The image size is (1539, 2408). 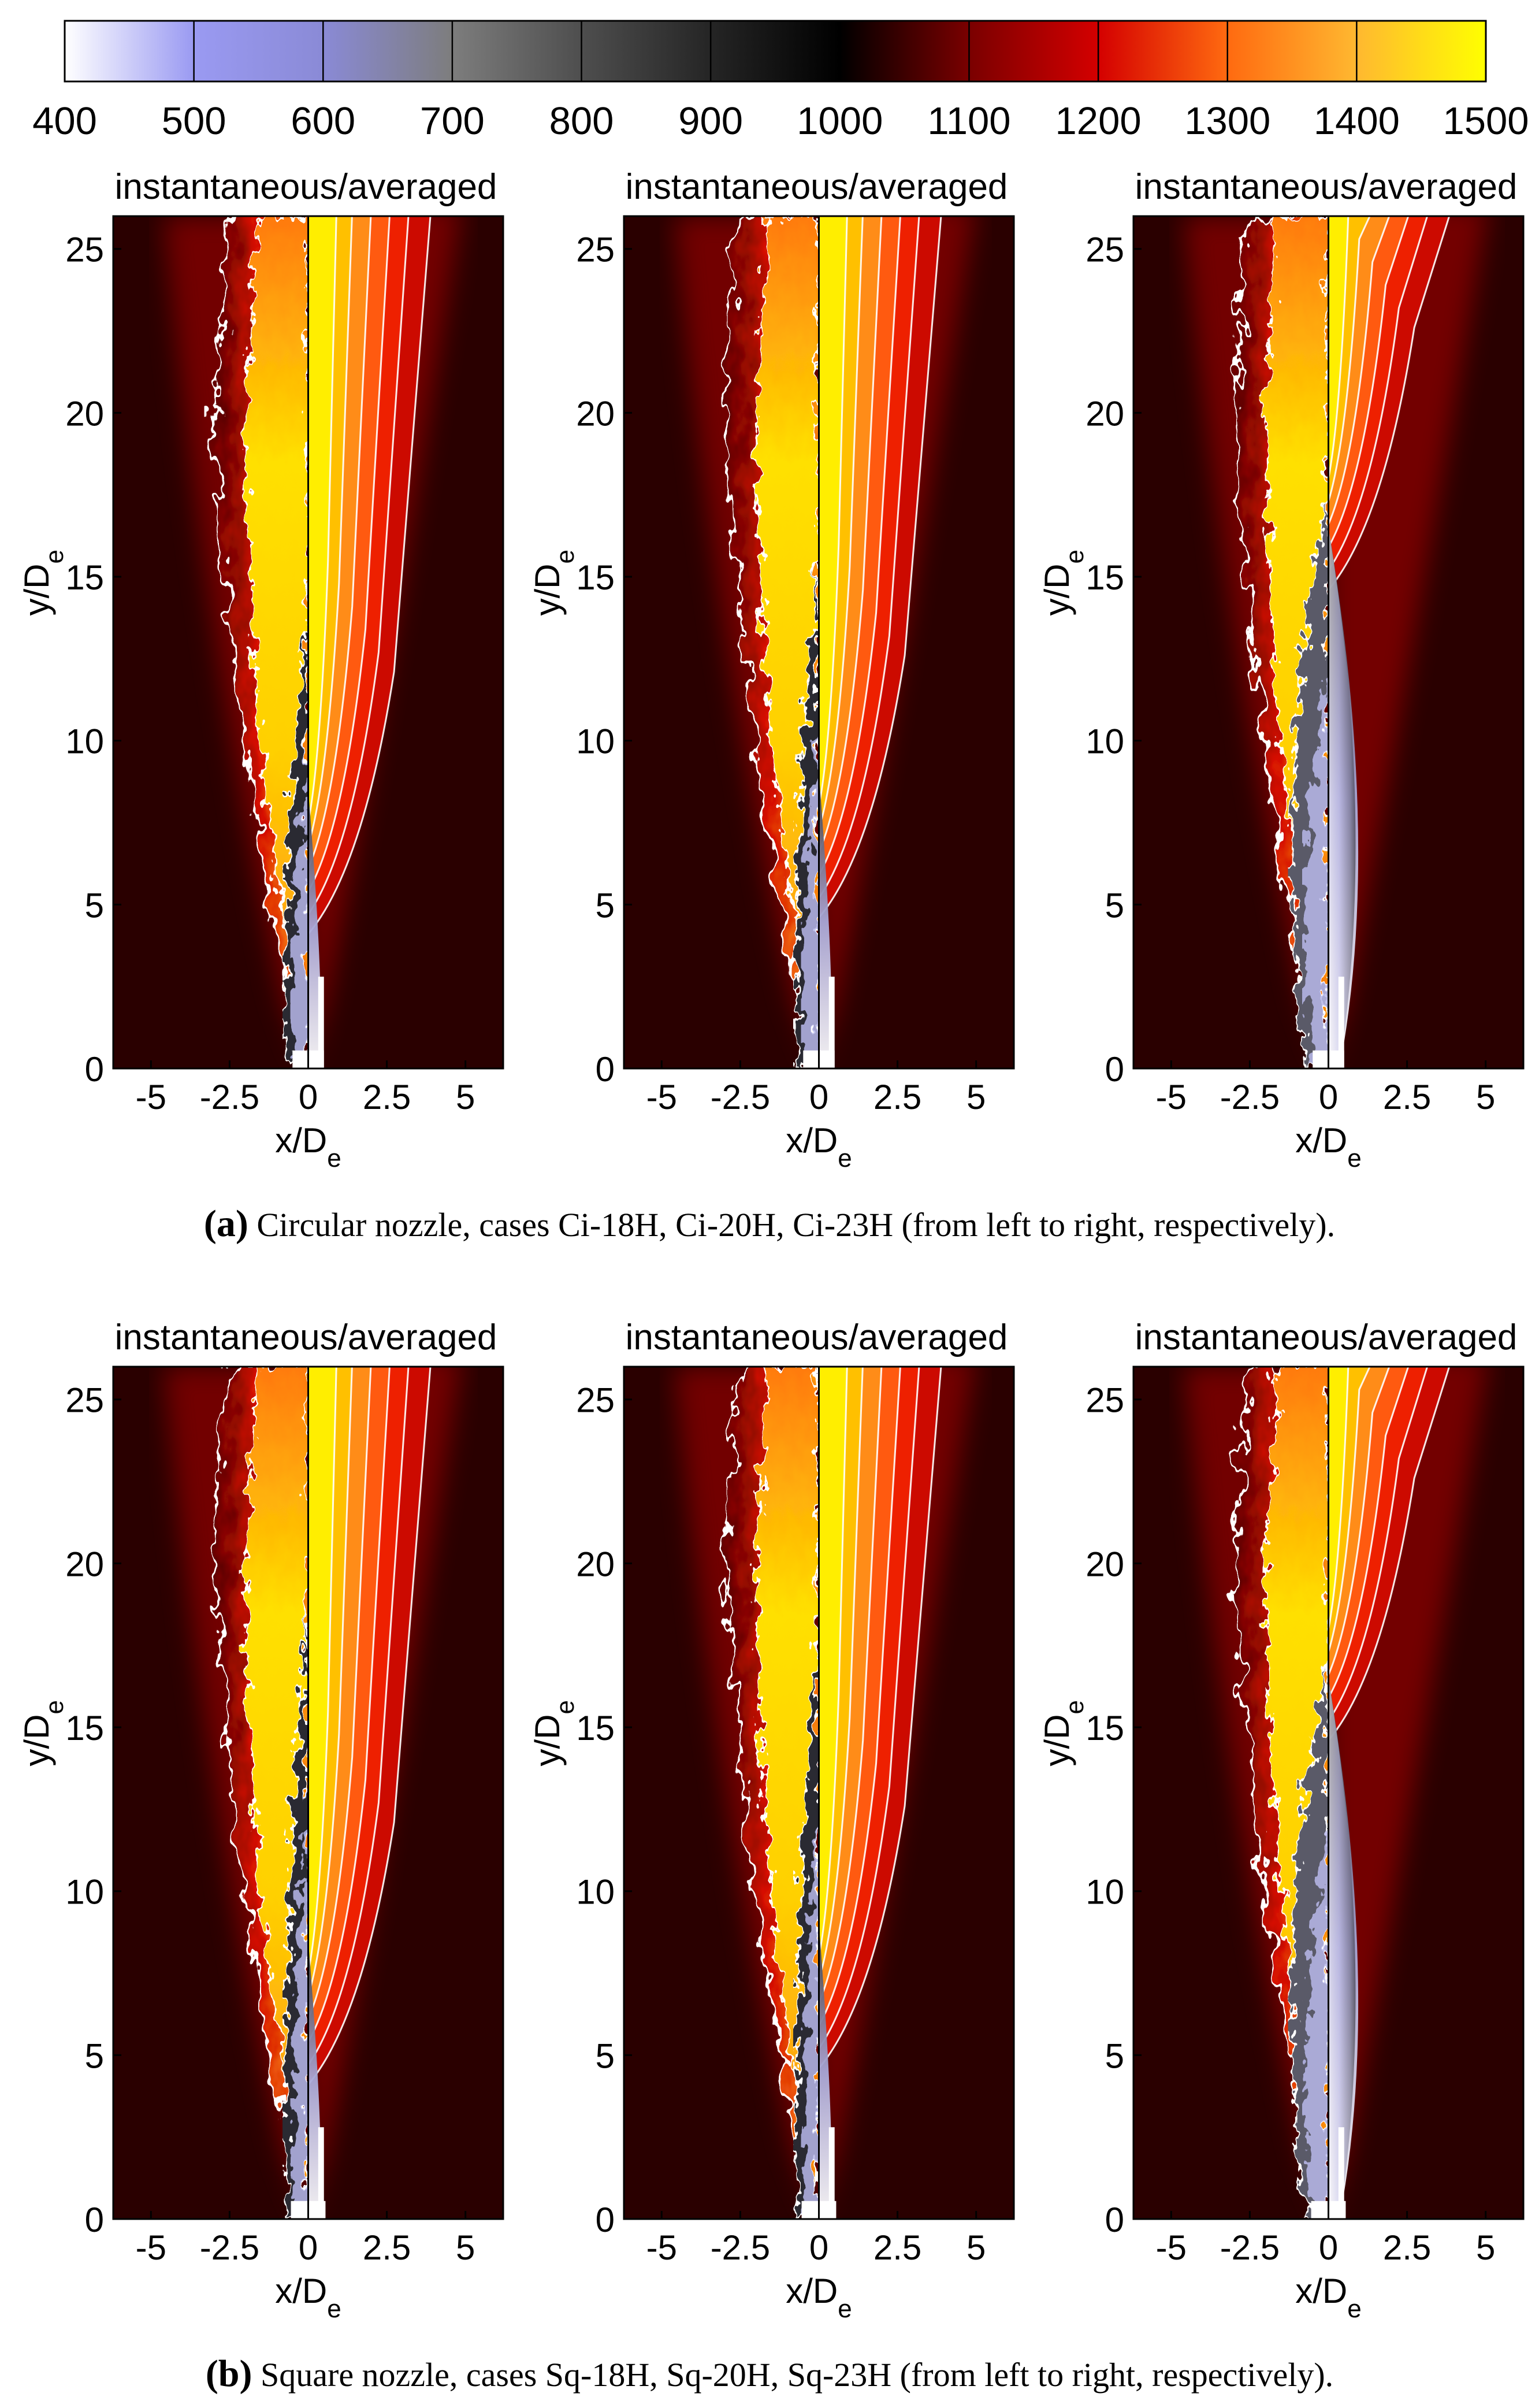 I want to click on colorbar-tick-label: 1100, so click(x=969, y=121).